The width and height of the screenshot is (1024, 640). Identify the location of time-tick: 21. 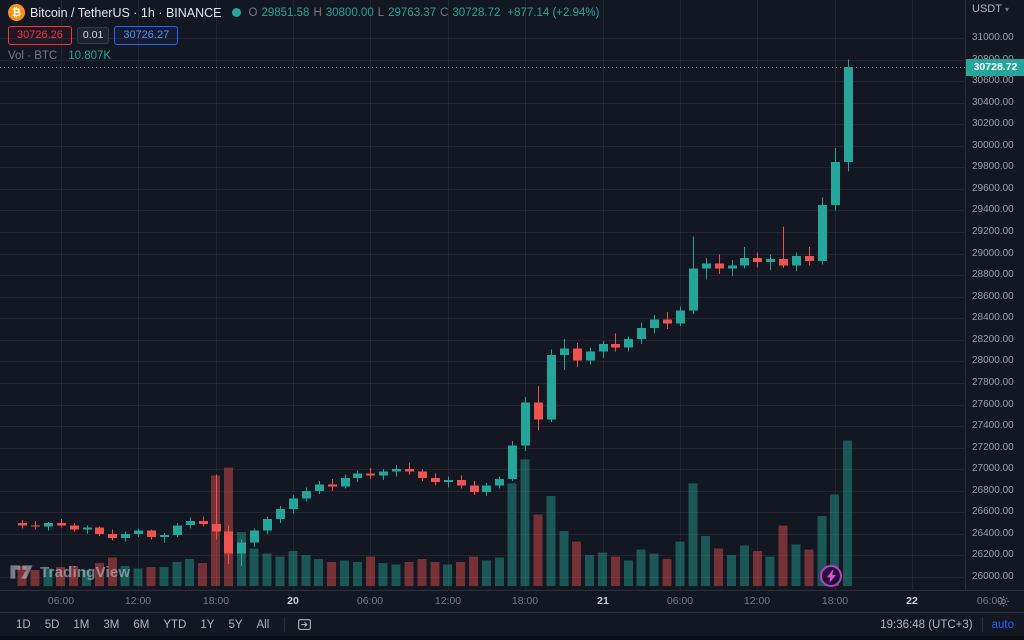
(603, 601).